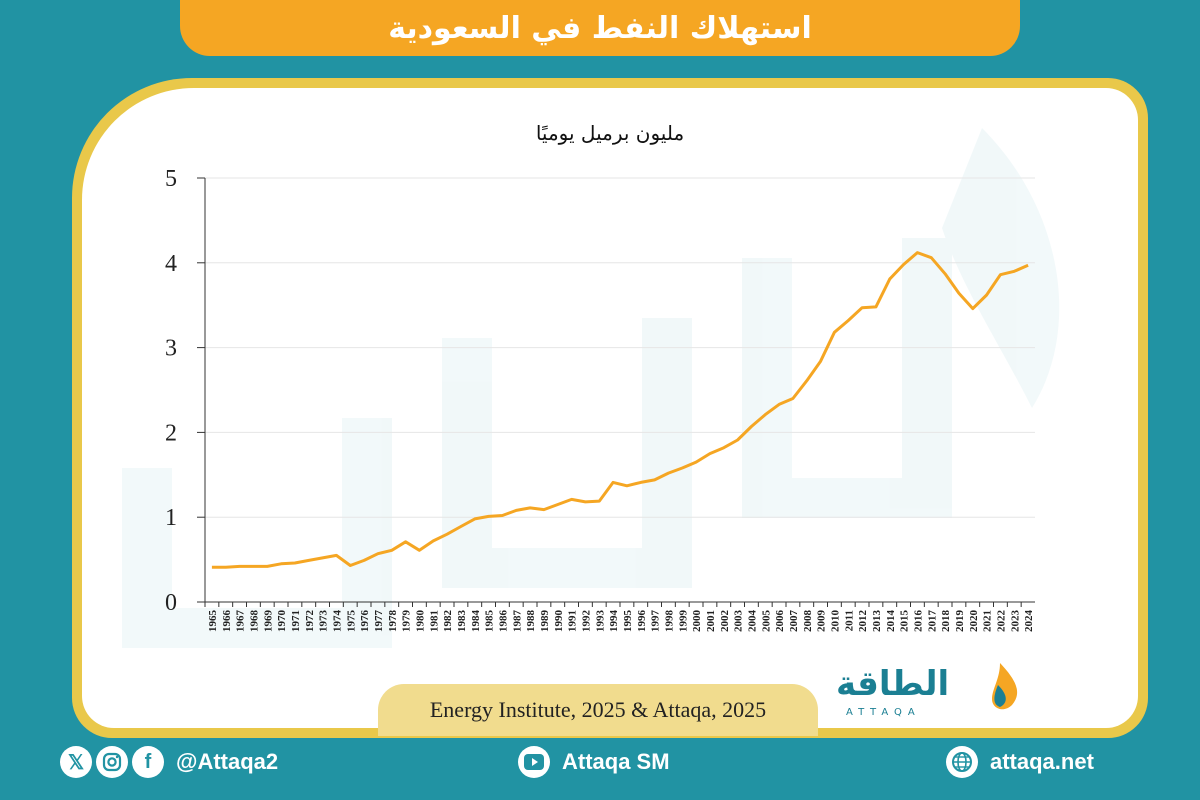 The height and width of the screenshot is (800, 1200). What do you see at coordinates (490, 621) in the screenshot?
I see `x-tick-label: 1985` at bounding box center [490, 621].